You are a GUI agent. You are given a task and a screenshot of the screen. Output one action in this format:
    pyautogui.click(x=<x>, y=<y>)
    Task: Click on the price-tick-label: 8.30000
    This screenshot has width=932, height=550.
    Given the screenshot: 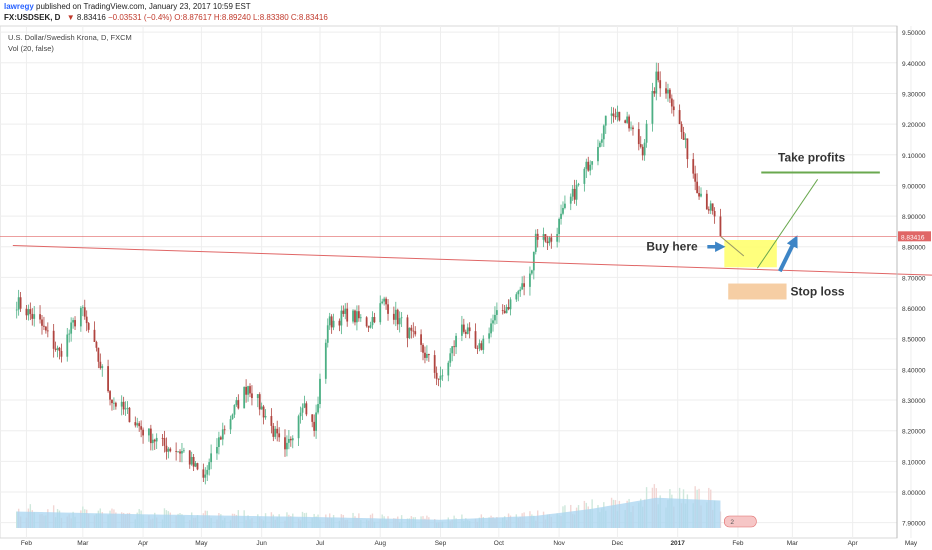 What is the action you would take?
    pyautogui.click(x=914, y=401)
    